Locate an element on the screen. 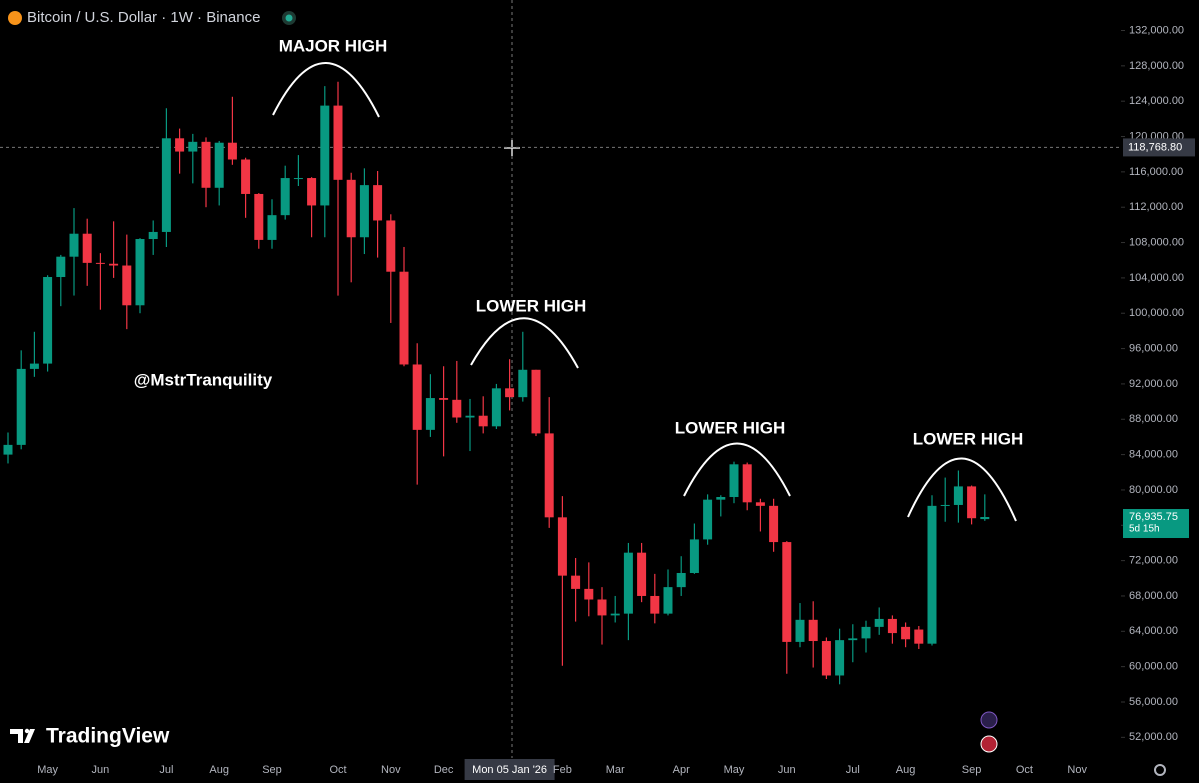 Image resolution: width=1199 pixels, height=783 pixels. icon-flash is located at coordinates (989, 720).